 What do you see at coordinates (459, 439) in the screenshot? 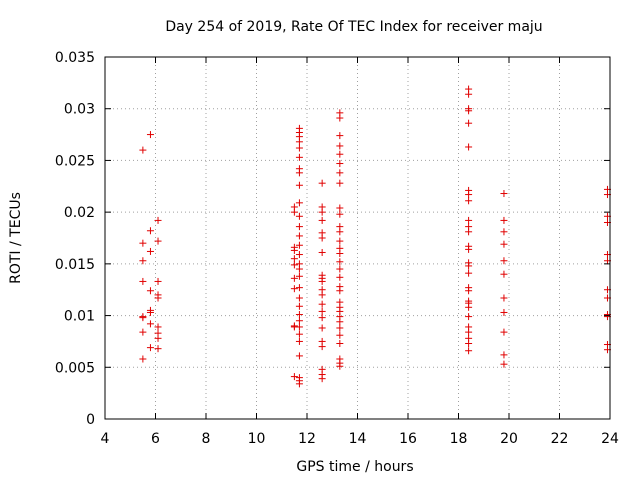
I see `x-tick-label: 18` at bounding box center [459, 439].